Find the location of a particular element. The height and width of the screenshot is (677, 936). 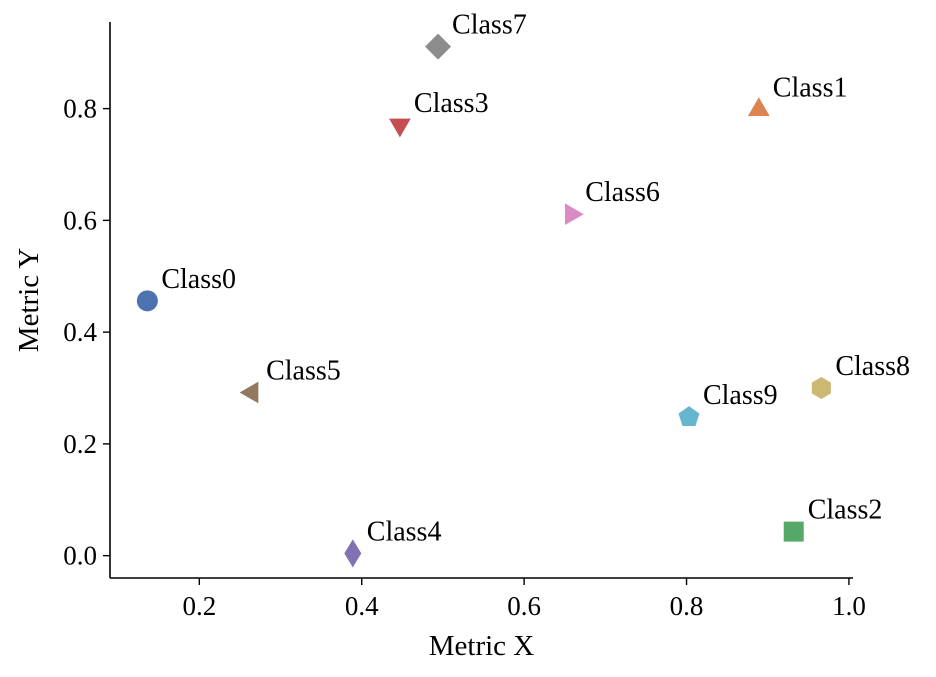

data-point-label: Class1 is located at coordinates (810, 88).